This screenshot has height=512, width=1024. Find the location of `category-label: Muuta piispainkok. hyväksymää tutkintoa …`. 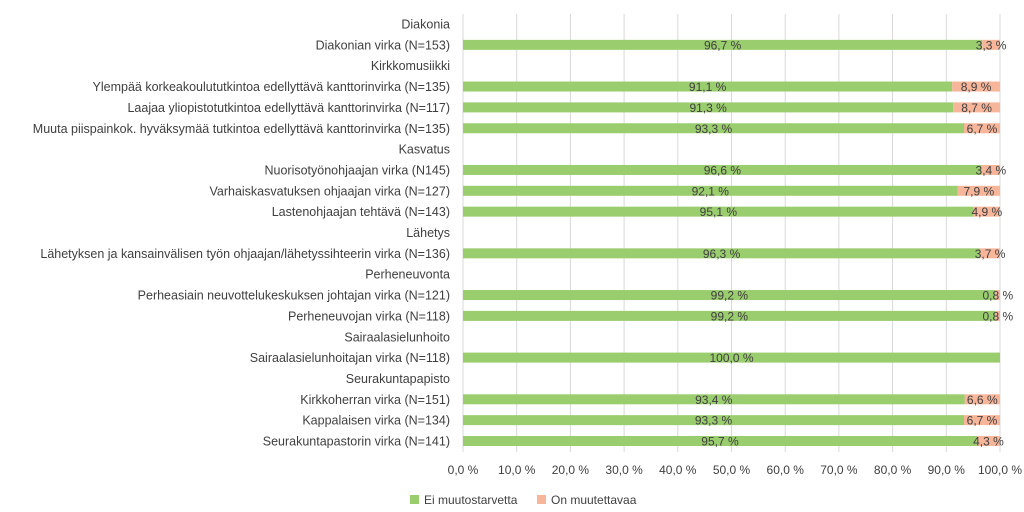

category-label: Muuta piispainkok. hyväksymää tutkintoa … is located at coordinates (241, 129).